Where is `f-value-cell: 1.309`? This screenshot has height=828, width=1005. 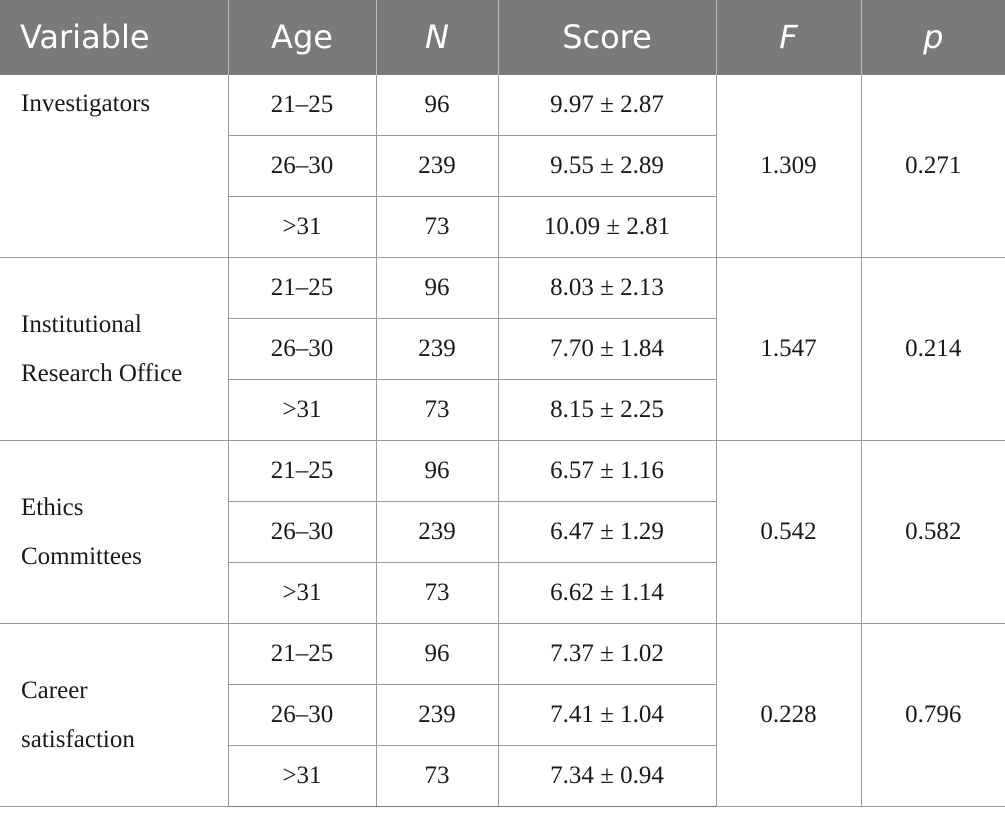 f-value-cell: 1.309 is located at coordinates (788, 166).